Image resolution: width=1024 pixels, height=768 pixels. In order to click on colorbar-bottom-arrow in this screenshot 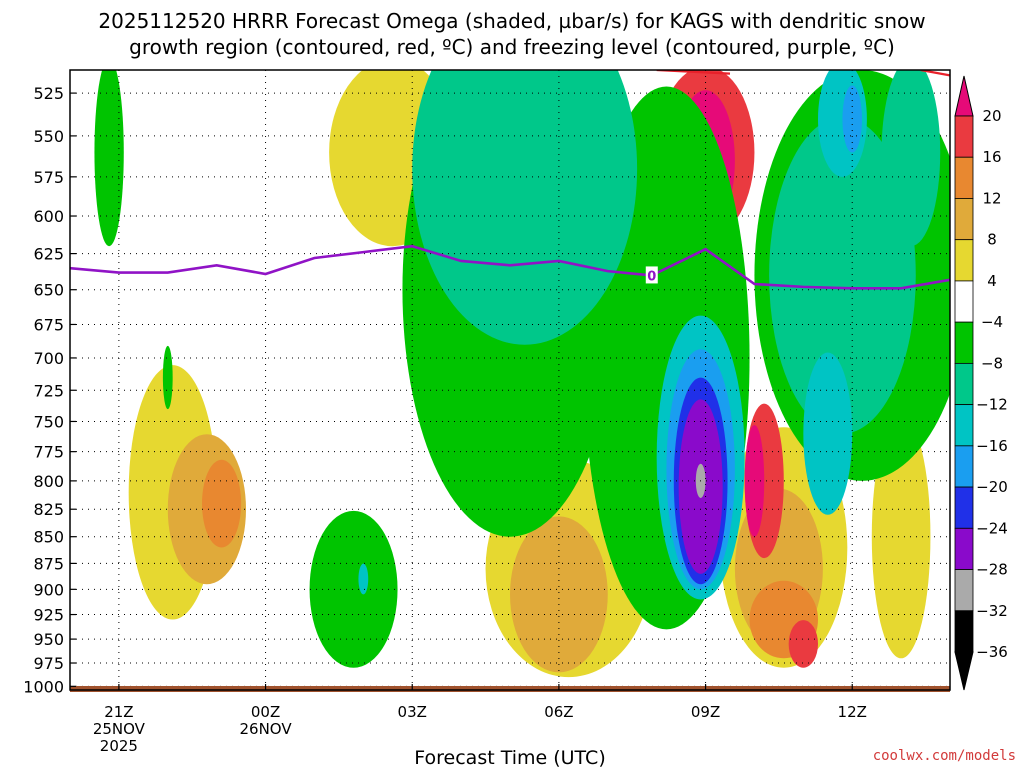, I will do `click(964, 671)`.